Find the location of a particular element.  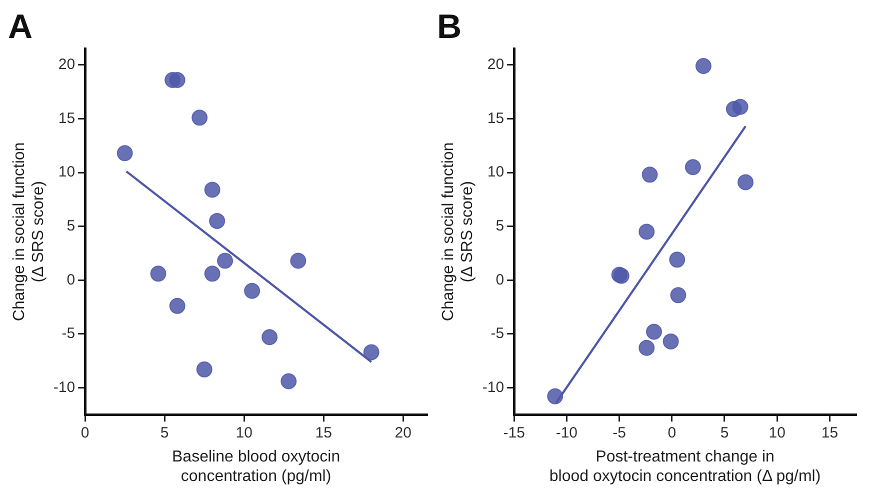

x-tick-label: -5 is located at coordinates (619, 433).